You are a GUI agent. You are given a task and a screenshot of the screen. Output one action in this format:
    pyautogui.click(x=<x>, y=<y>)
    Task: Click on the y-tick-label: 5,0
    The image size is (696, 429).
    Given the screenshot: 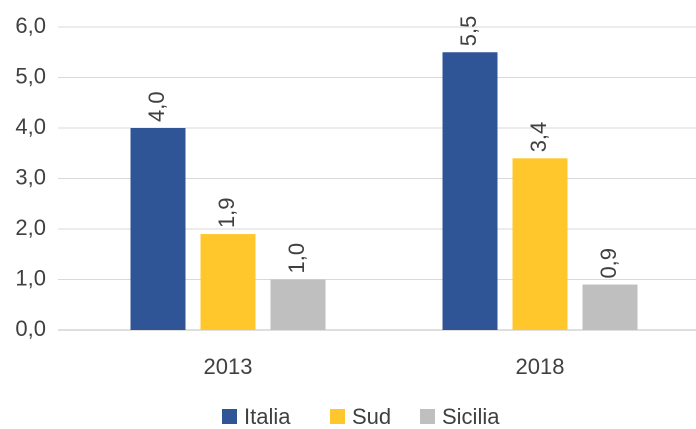 What is the action you would take?
    pyautogui.click(x=30, y=75)
    